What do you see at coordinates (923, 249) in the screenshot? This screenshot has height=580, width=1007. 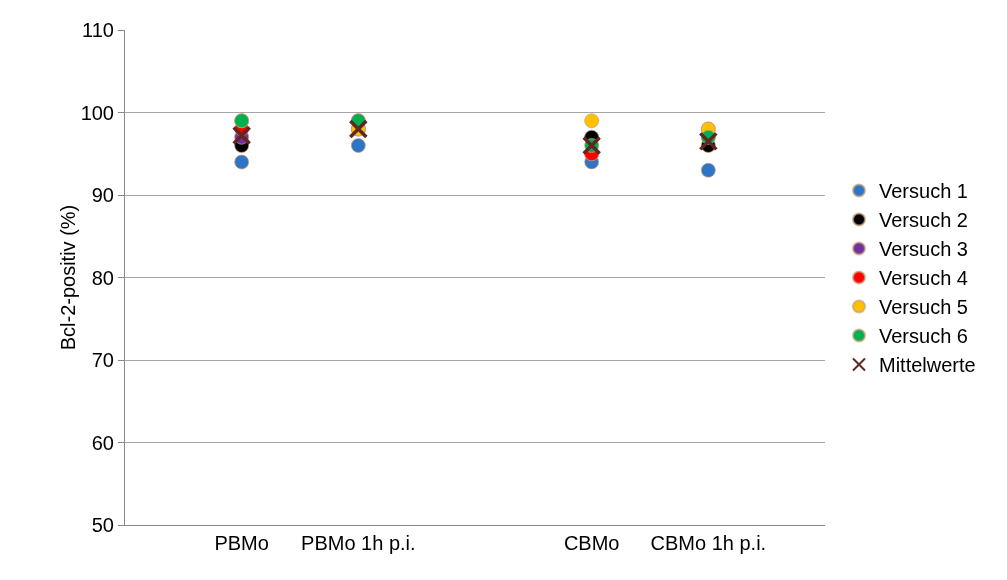 I see `legend-label: Versuch 3` at bounding box center [923, 249].